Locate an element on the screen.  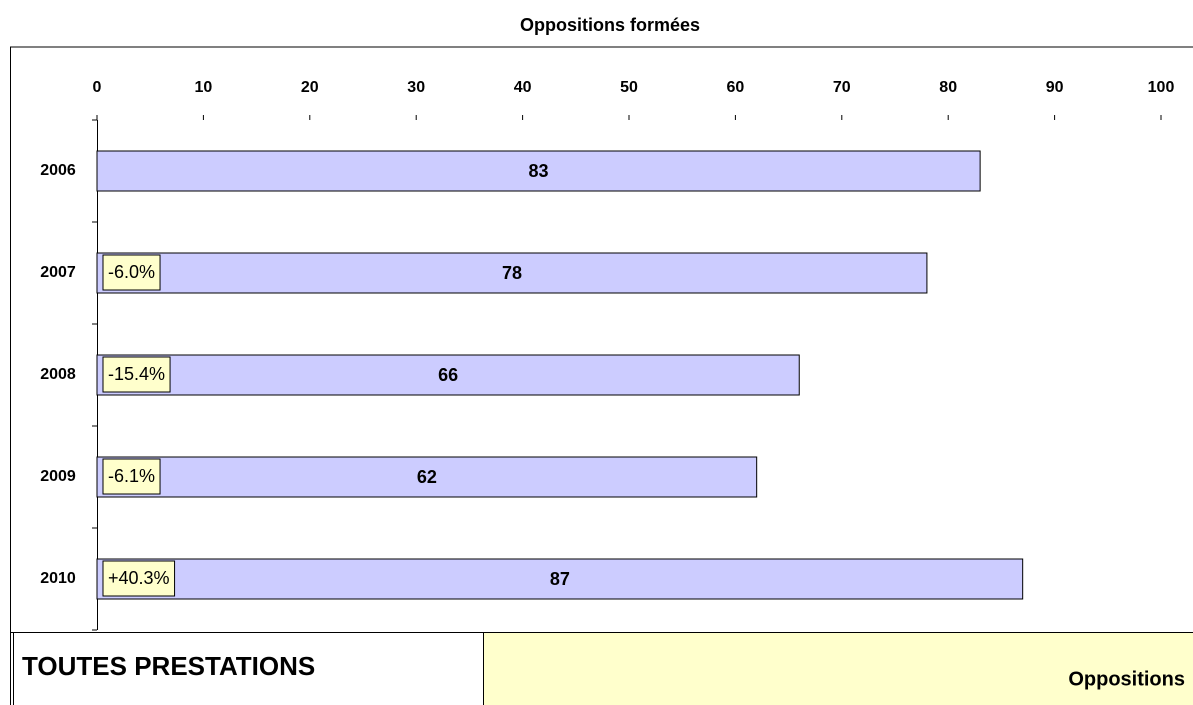
change-label: -15.4% is located at coordinates (136, 374).